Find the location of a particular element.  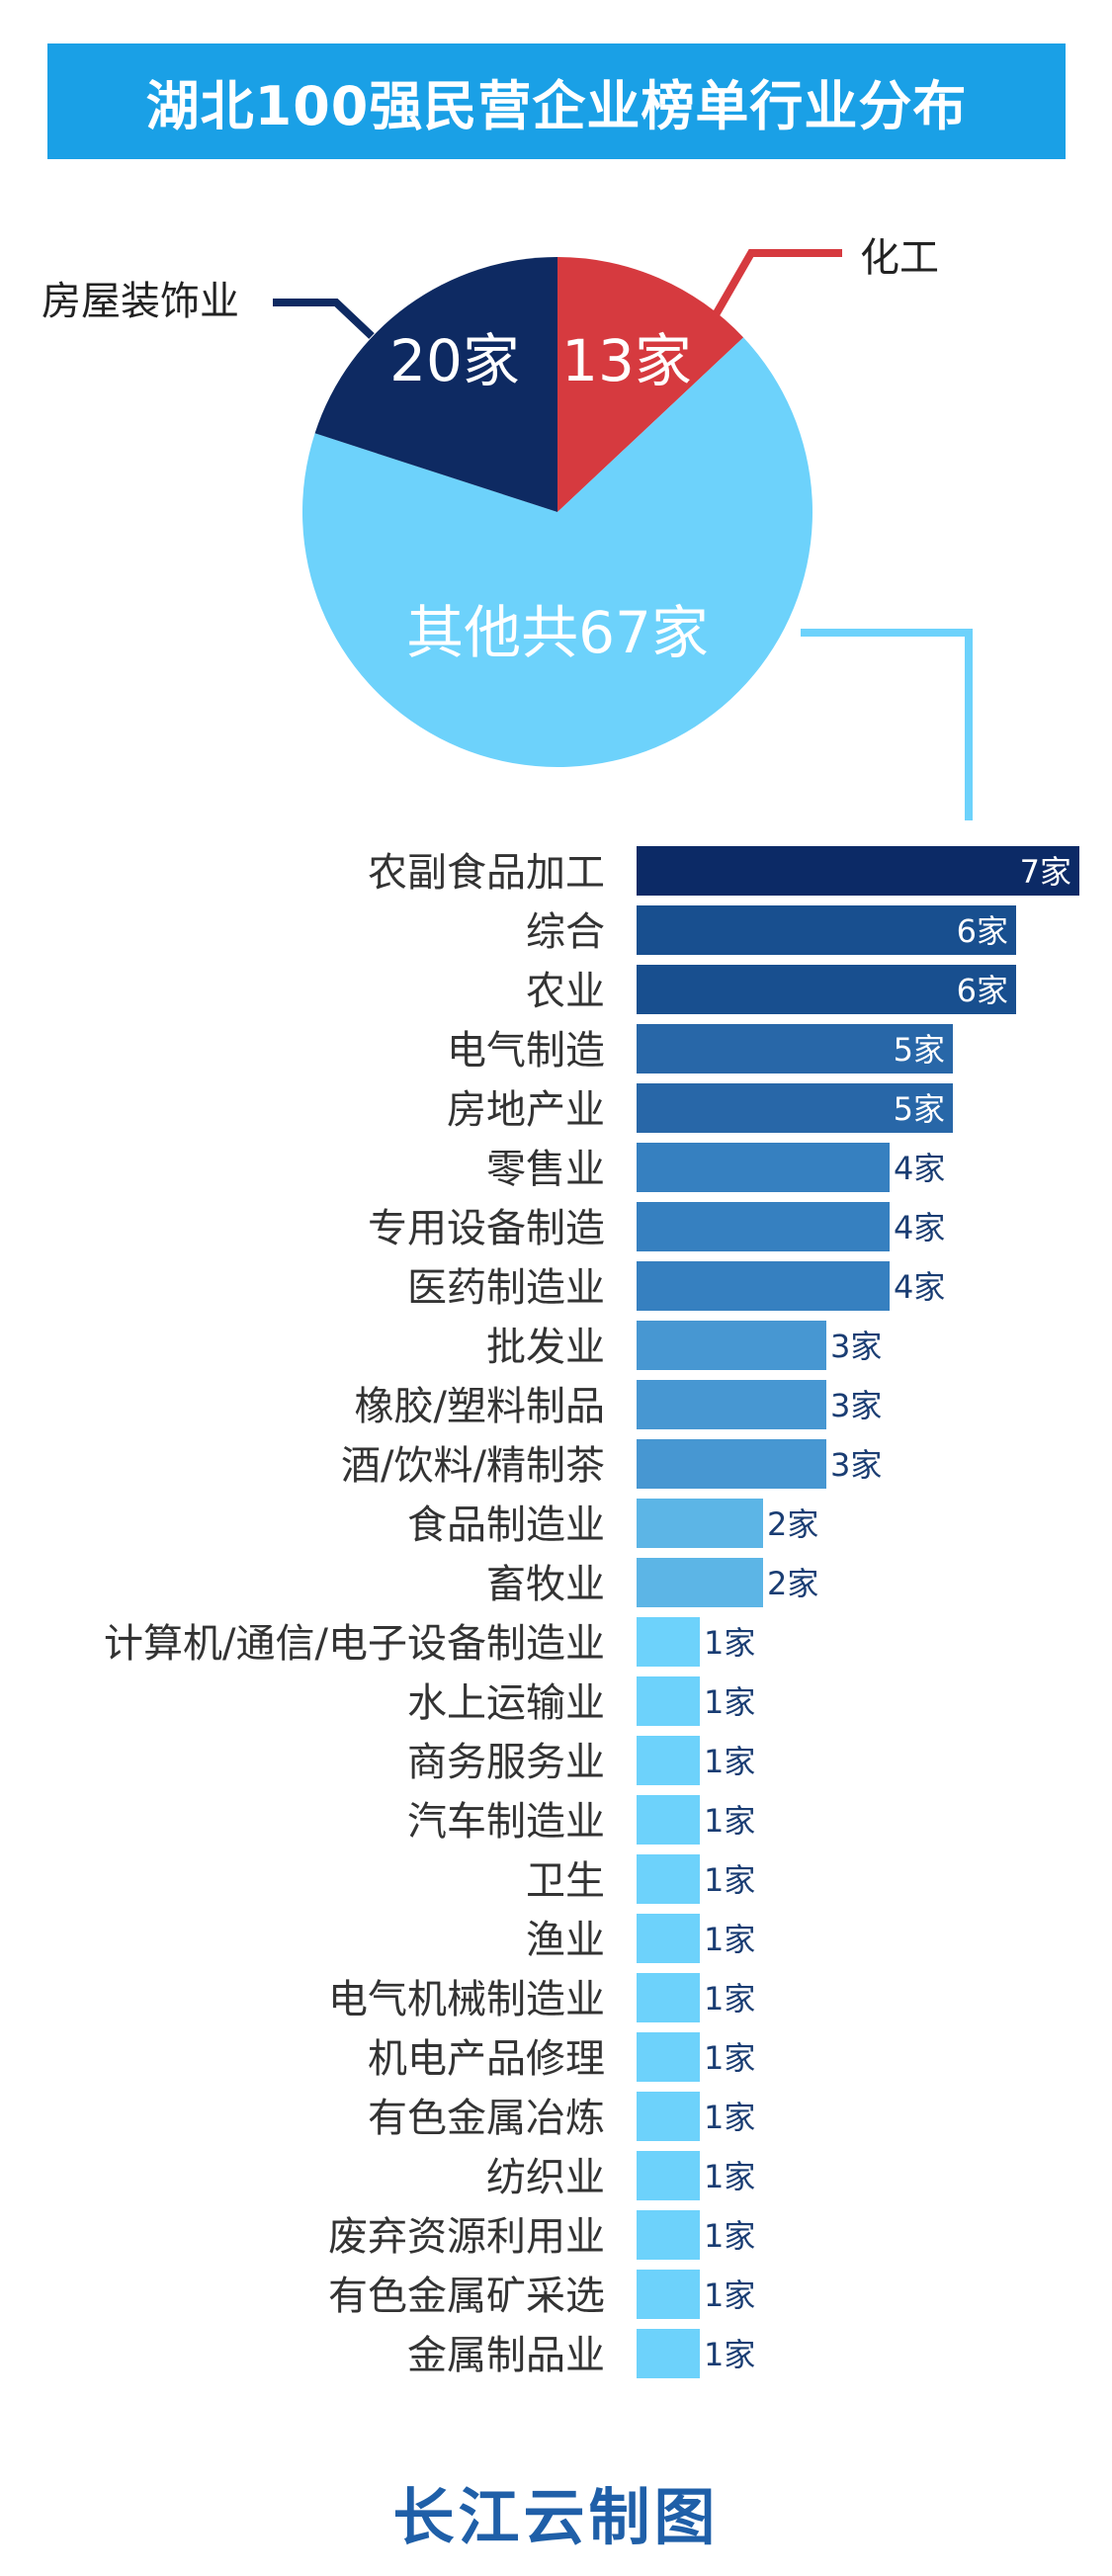

bar-category-label: 电气机械制造业 is located at coordinates (467, 1999).